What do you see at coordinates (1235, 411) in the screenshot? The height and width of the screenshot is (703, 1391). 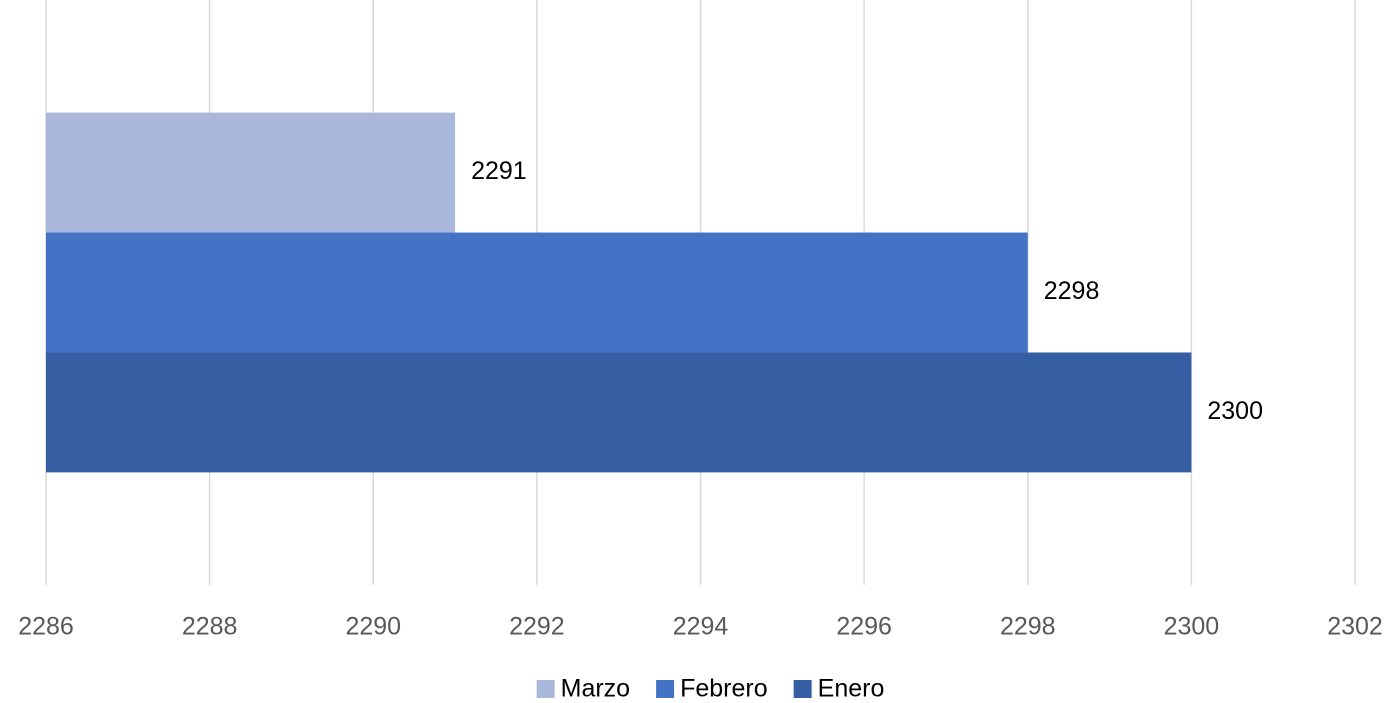 I see `data-label: 2300` at bounding box center [1235, 411].